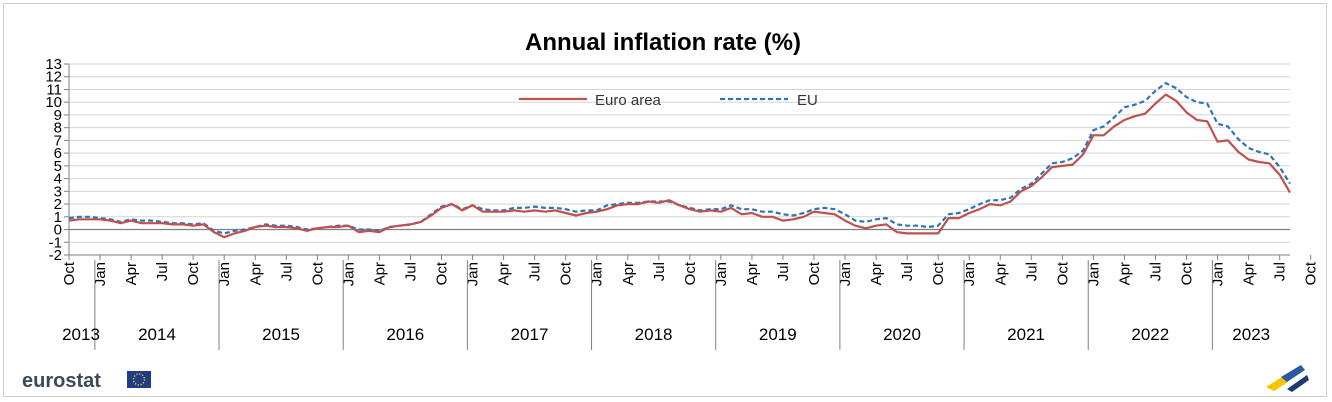 The image size is (1332, 402). Describe the element at coordinates (58, 191) in the screenshot. I see `y-tick-label: 3` at that location.